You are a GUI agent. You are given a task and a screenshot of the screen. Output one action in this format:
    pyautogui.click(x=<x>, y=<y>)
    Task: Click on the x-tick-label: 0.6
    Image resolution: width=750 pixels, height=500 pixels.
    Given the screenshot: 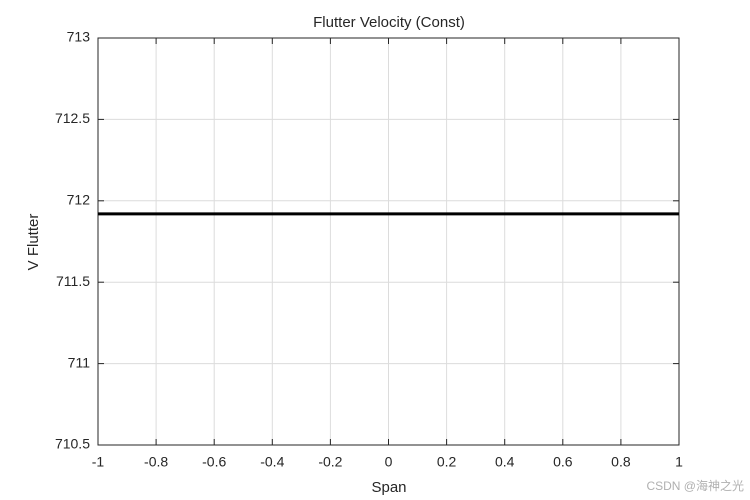 What is the action you would take?
    pyautogui.click(x=563, y=462)
    